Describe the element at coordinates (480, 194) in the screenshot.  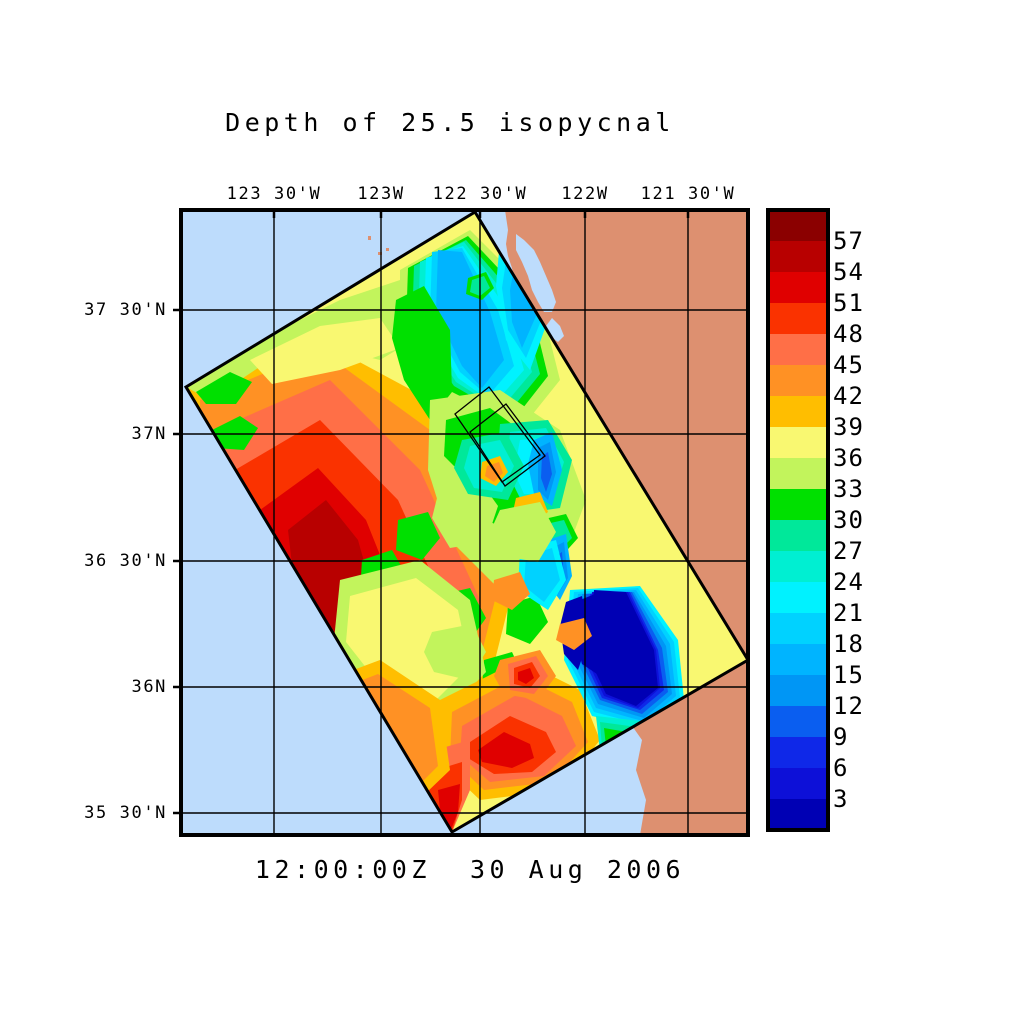
I see `x-tick-label: 122 30'W` at that location.